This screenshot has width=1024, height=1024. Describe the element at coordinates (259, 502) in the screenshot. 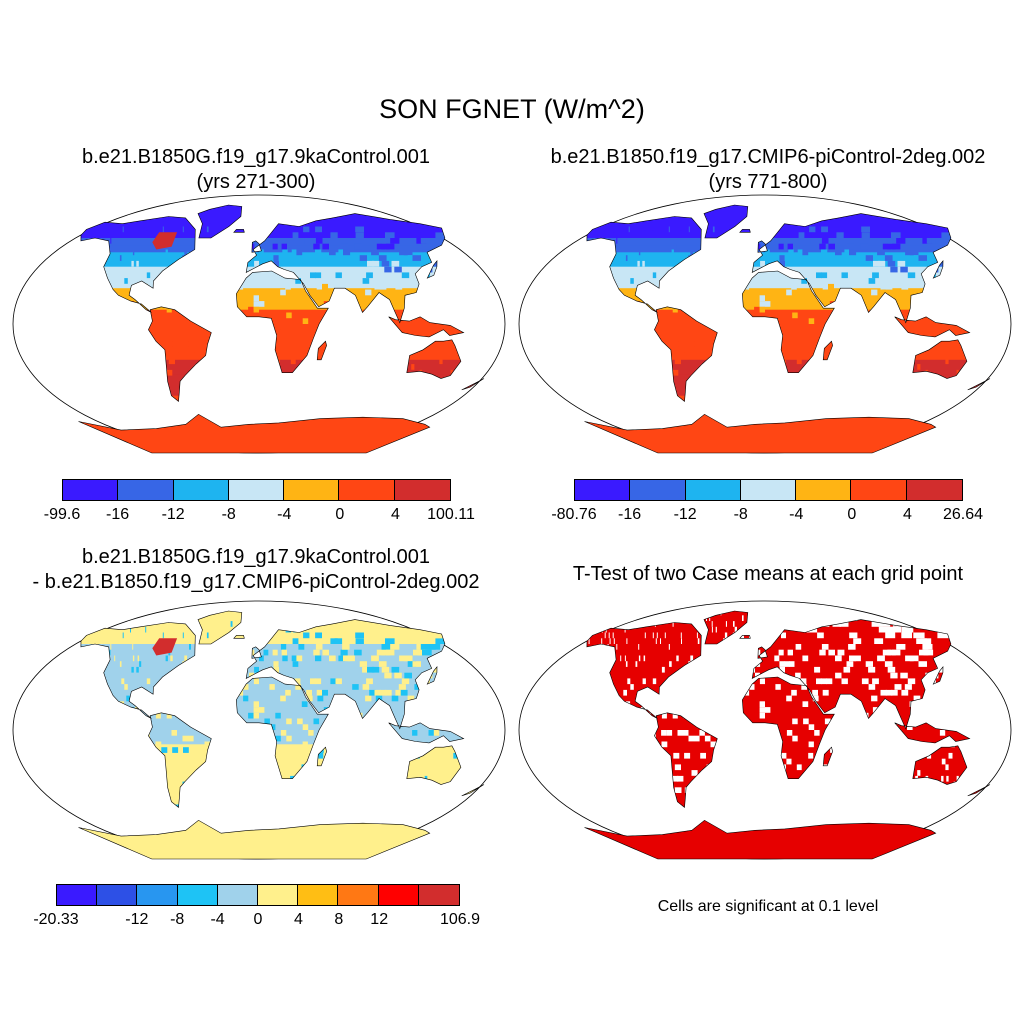

I see `colorbar-case1: -99.6 -16 -12 -8 -4 0 4 100.11` at that location.